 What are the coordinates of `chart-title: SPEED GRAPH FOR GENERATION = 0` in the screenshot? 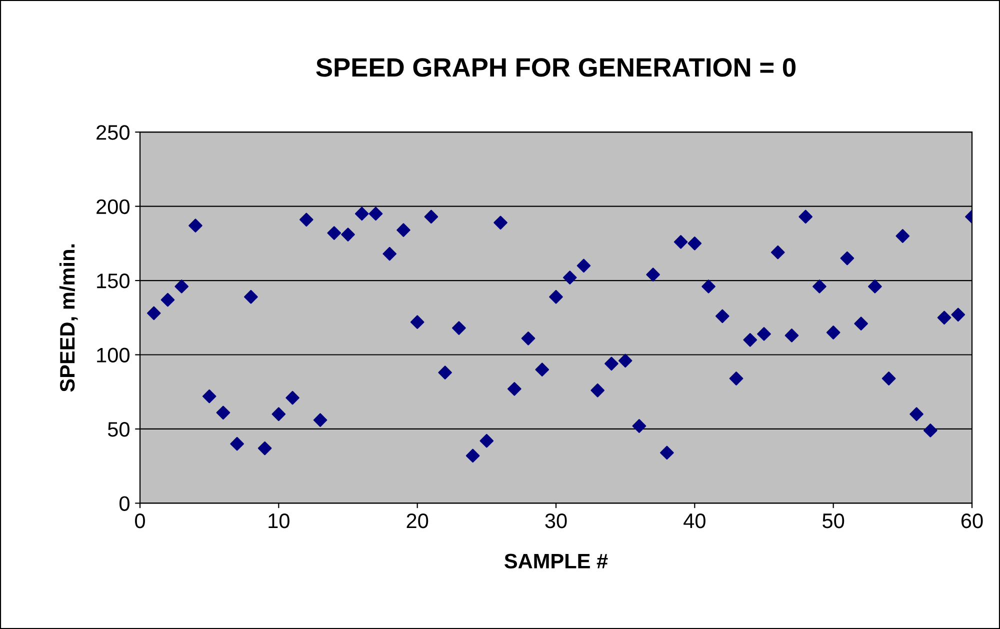 It's located at (556, 67).